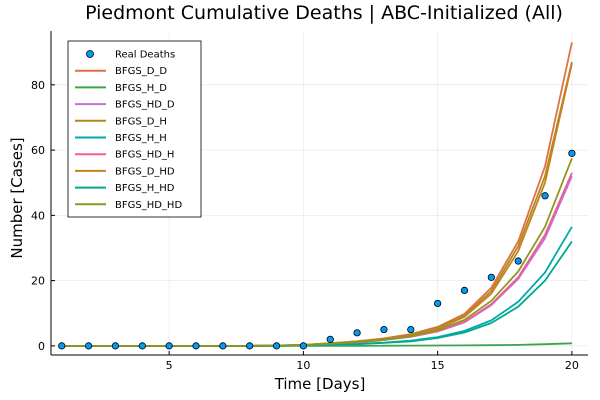 This screenshot has height=400, width=600. I want to click on legend-label: BFGS_D_HD, so click(145, 171).